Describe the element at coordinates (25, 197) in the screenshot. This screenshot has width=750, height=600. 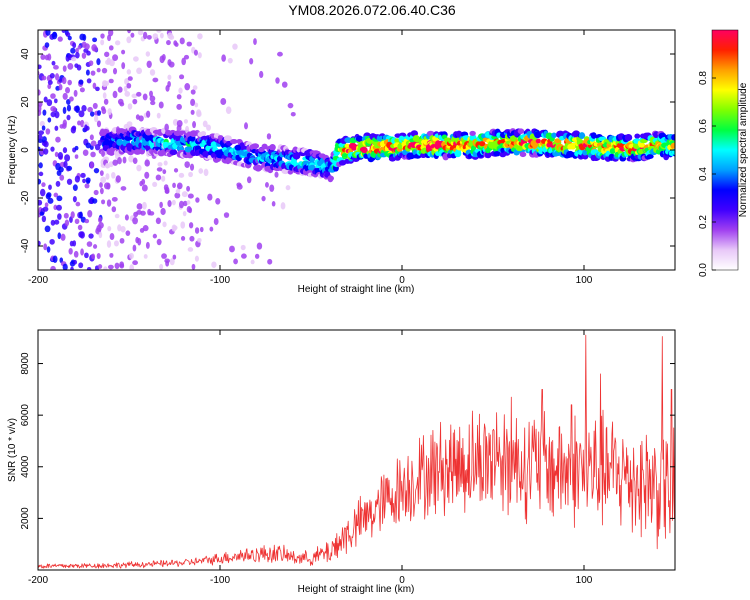
I see `spectrogram-ytick-label: -20` at that location.